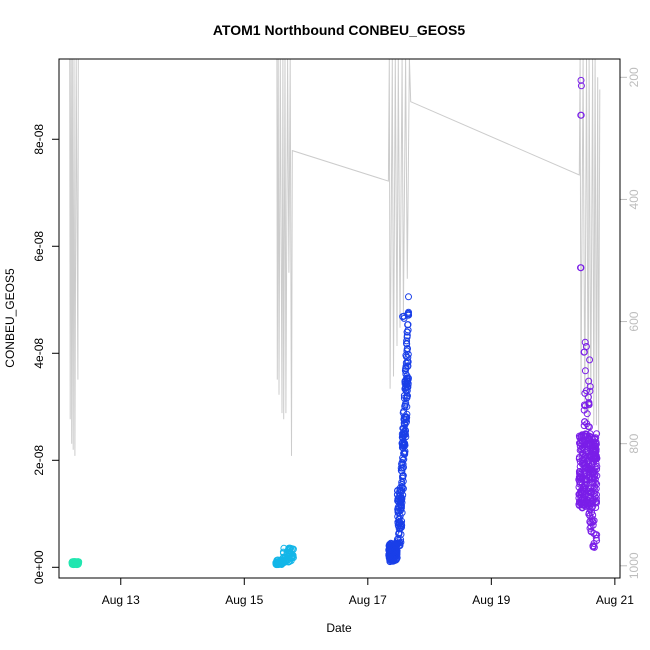 The image size is (650, 650). I want to click on right-tick-label: 800, so click(634, 443).